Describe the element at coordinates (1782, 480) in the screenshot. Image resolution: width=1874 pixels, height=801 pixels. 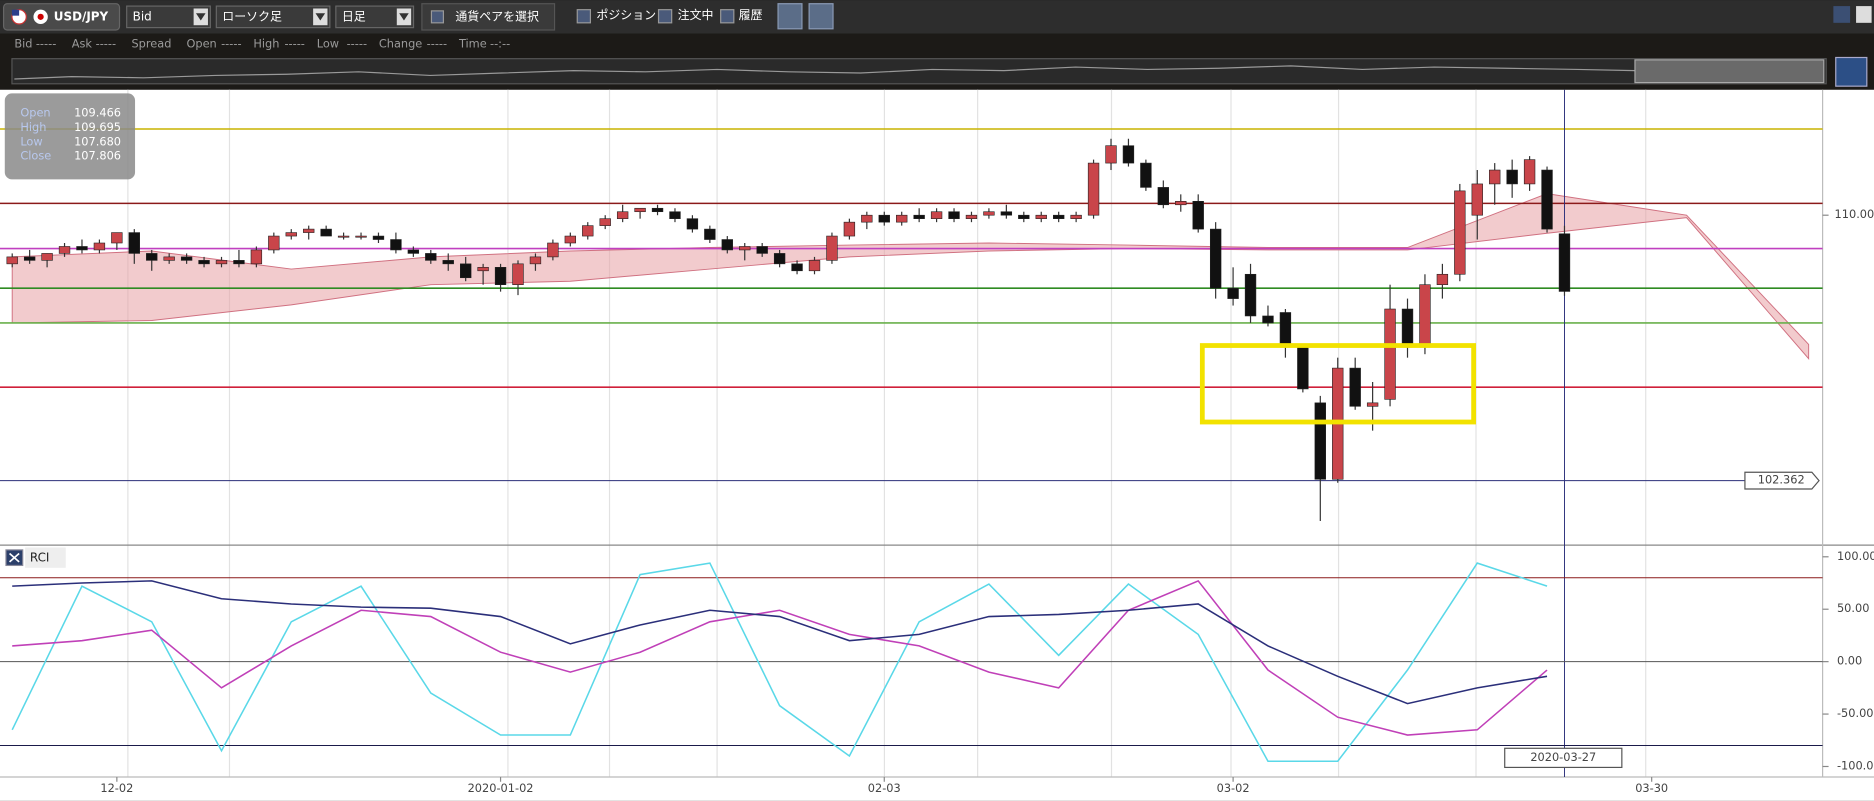
I see `price-tag` at that location.